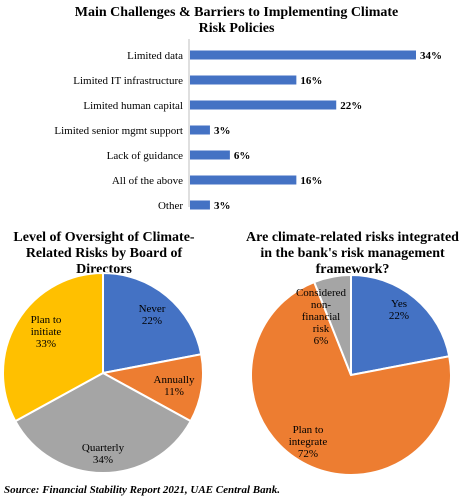  I want to click on category-label-2: Limited IT infrastructure, so click(128, 81).